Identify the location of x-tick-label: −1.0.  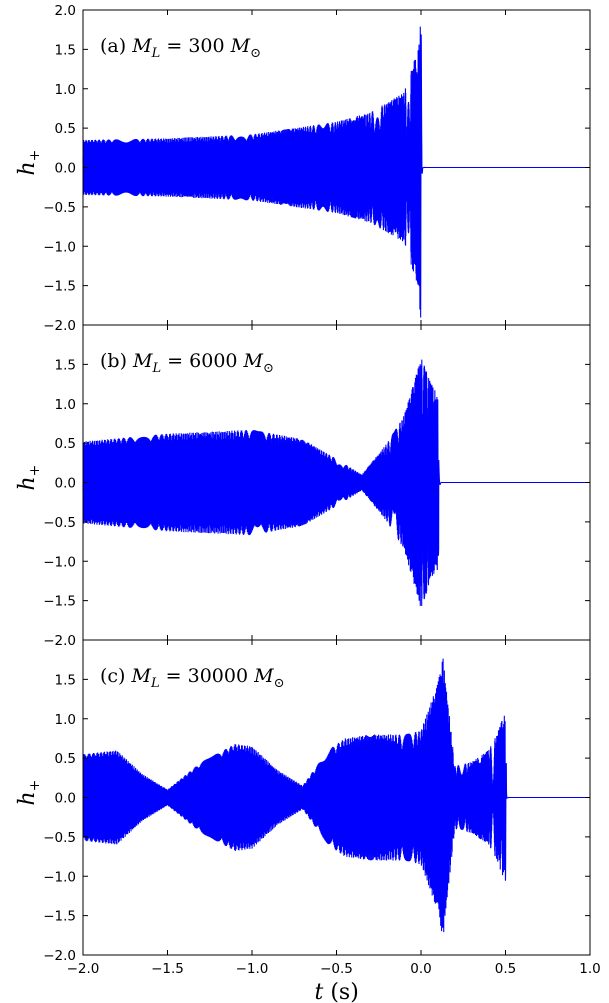
(252, 969).